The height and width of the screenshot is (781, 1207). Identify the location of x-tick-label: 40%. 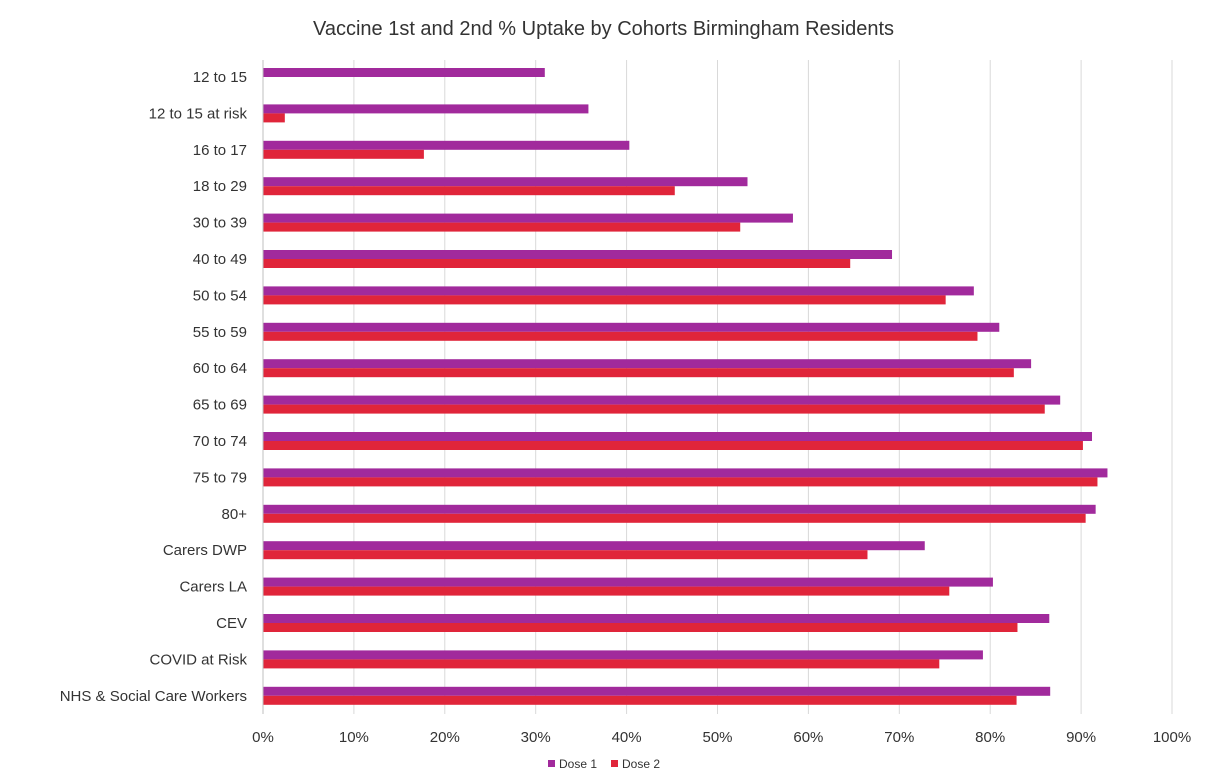
(627, 737).